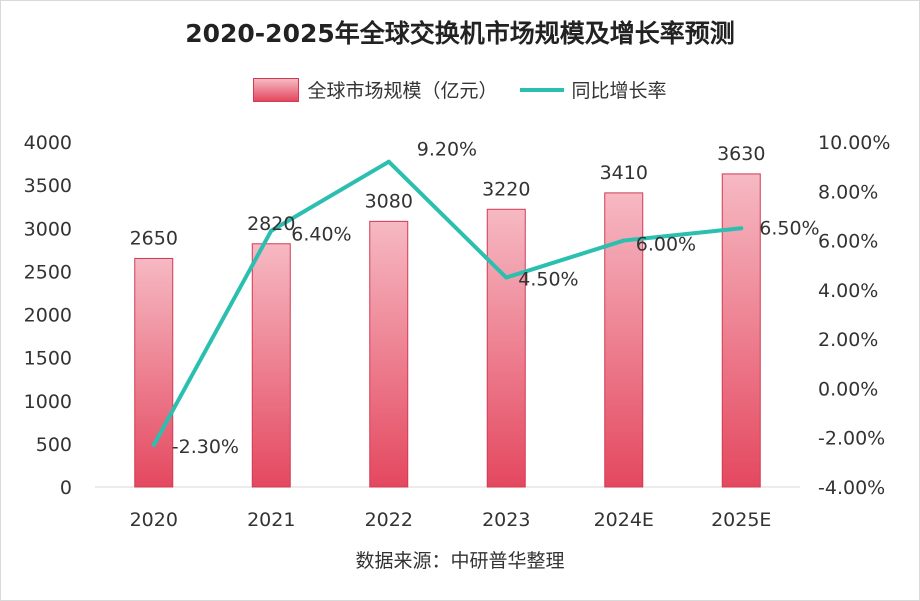  I want to click on bar-value-label: 3220, so click(506, 189).